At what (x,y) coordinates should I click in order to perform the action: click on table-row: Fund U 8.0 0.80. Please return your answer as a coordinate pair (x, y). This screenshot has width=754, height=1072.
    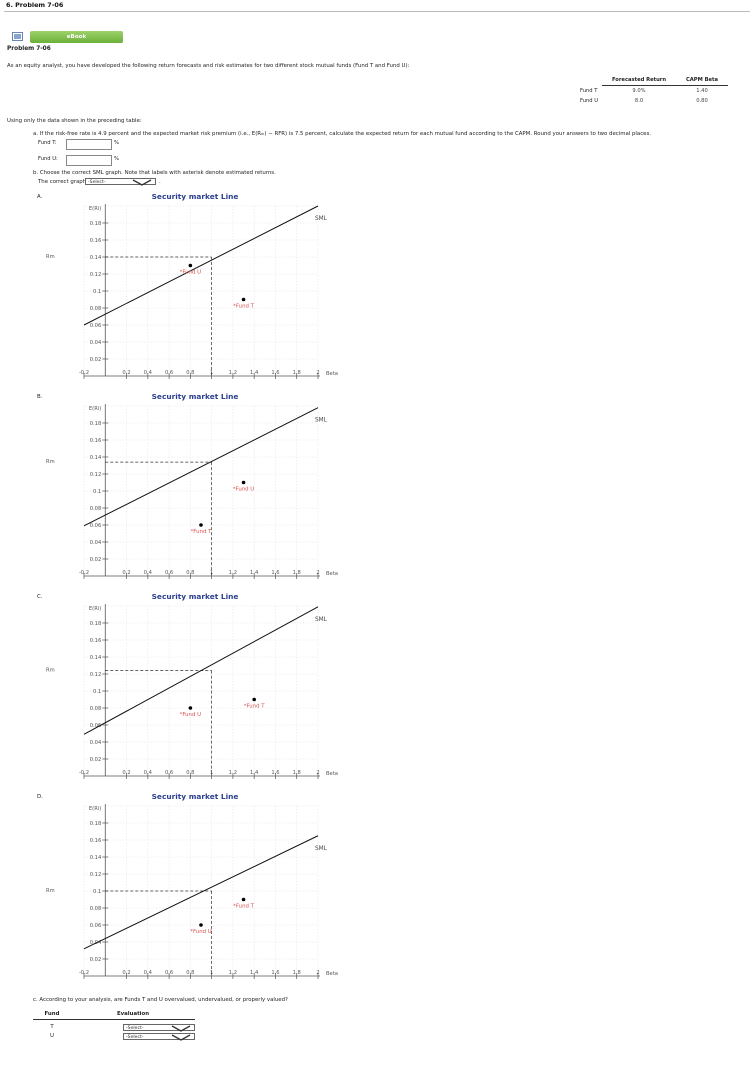
    Looking at the image, I should click on (652, 101).